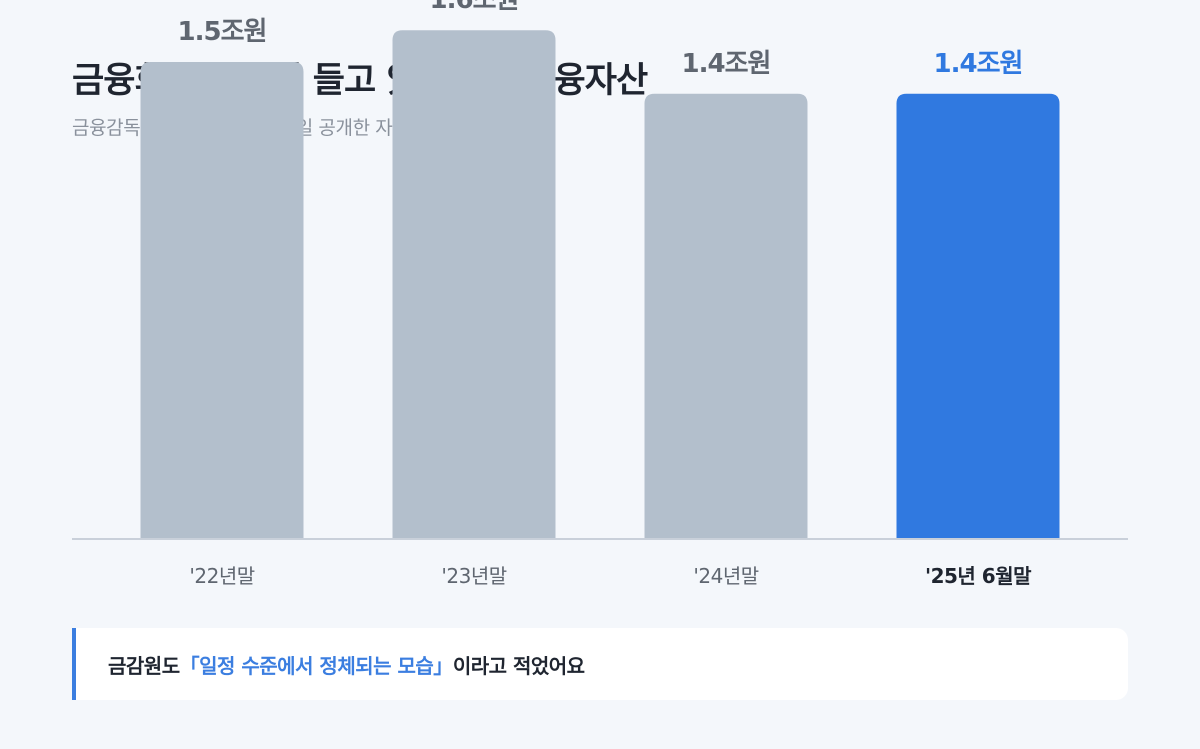  I want to click on bar-value-label-2: 1.4조원, so click(726, 64).